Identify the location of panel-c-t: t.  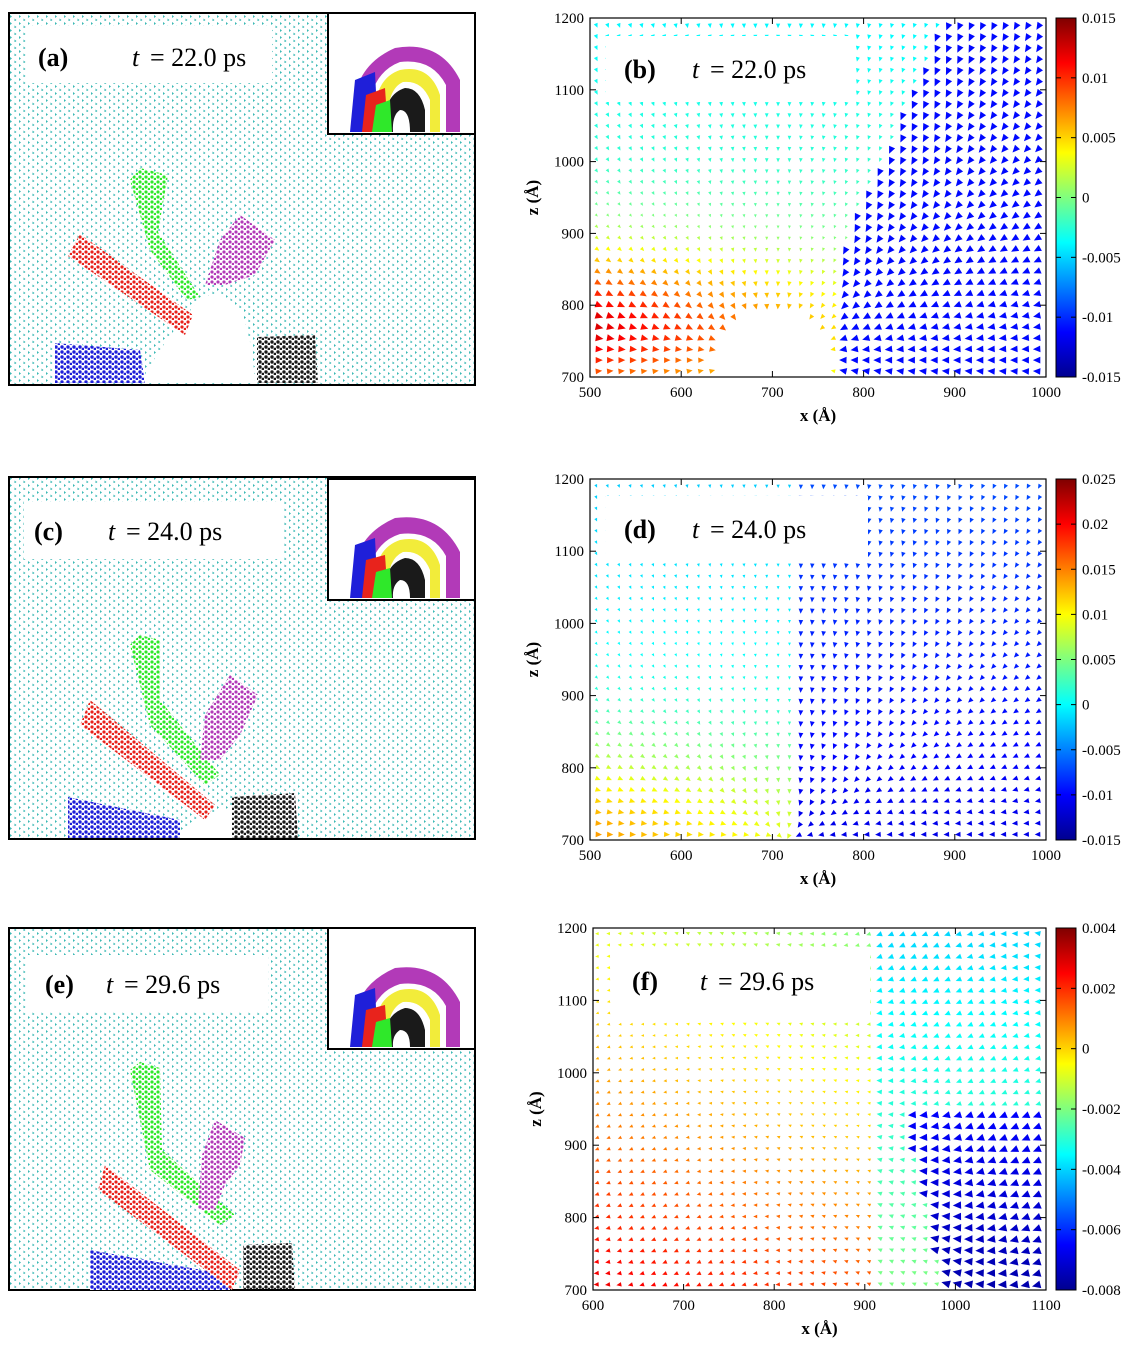
(112, 531).